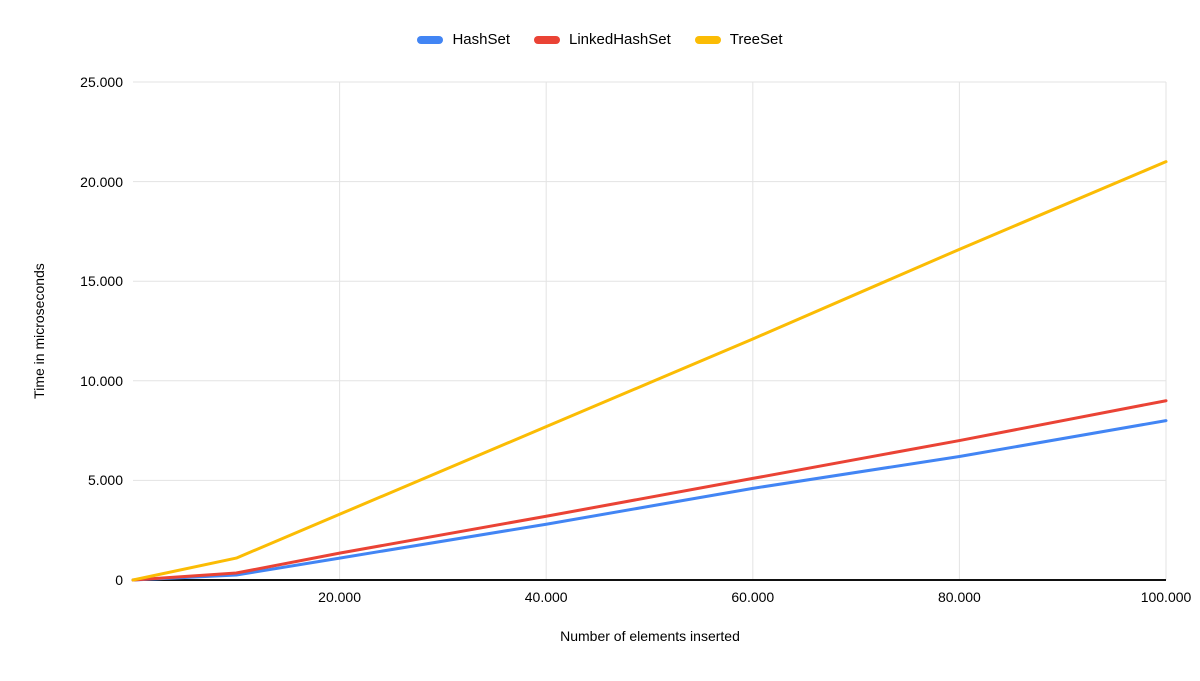  I want to click on legend: HashSet LinkedHashSet TreeSet, so click(600, 39).